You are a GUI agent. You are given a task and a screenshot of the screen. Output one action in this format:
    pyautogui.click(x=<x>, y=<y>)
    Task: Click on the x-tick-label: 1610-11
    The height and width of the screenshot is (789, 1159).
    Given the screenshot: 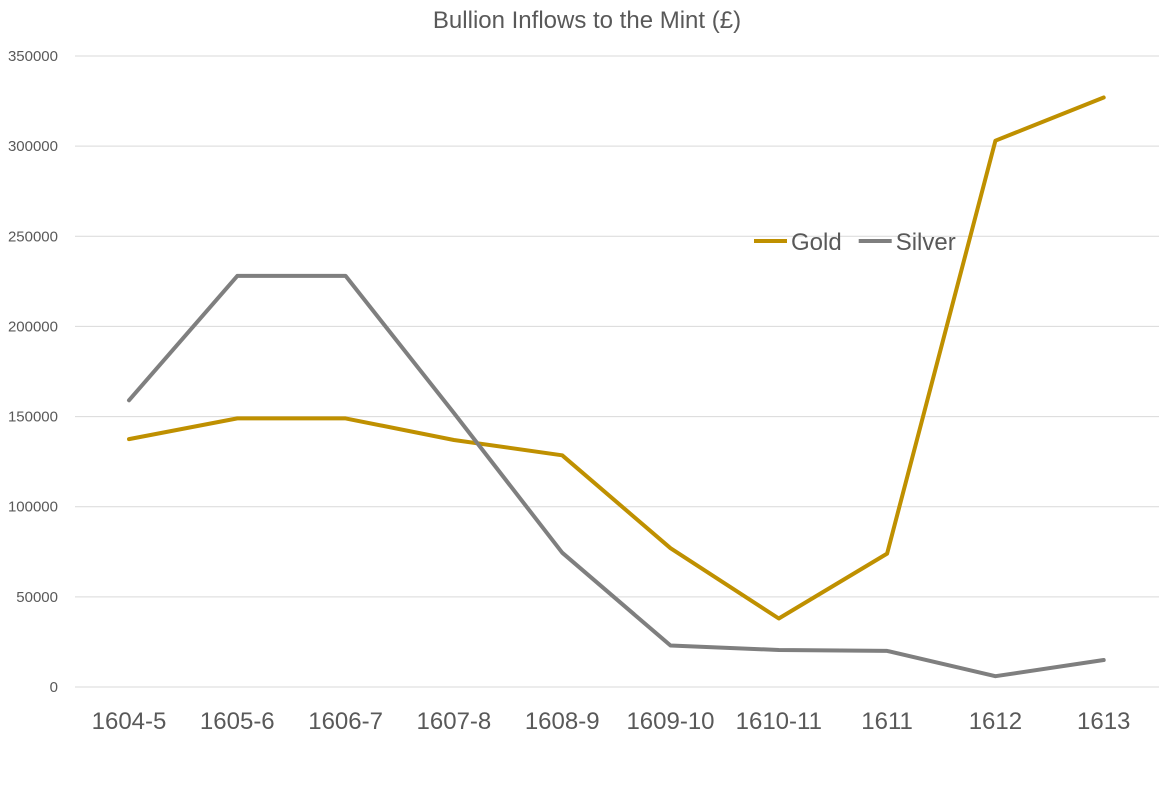 What is the action you would take?
    pyautogui.click(x=779, y=721)
    